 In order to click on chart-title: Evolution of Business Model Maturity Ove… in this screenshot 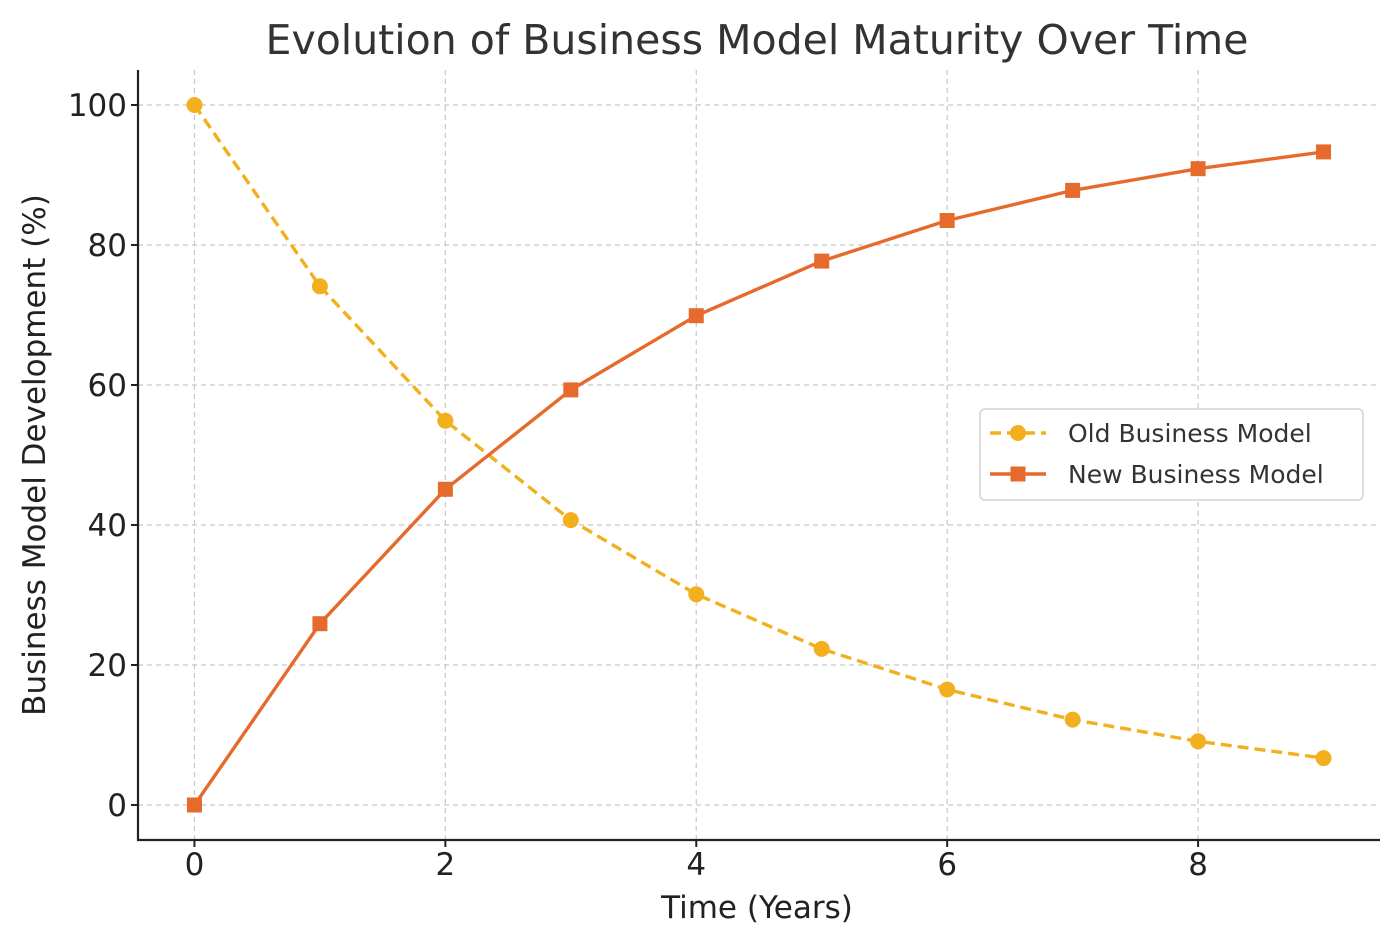, I will do `click(757, 40)`.